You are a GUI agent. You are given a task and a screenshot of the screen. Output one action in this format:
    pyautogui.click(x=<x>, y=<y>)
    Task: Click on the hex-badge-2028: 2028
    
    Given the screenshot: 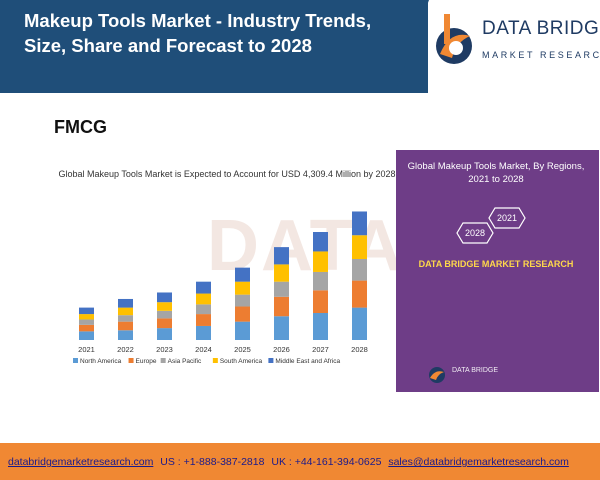 What is the action you would take?
    pyautogui.click(x=475, y=233)
    